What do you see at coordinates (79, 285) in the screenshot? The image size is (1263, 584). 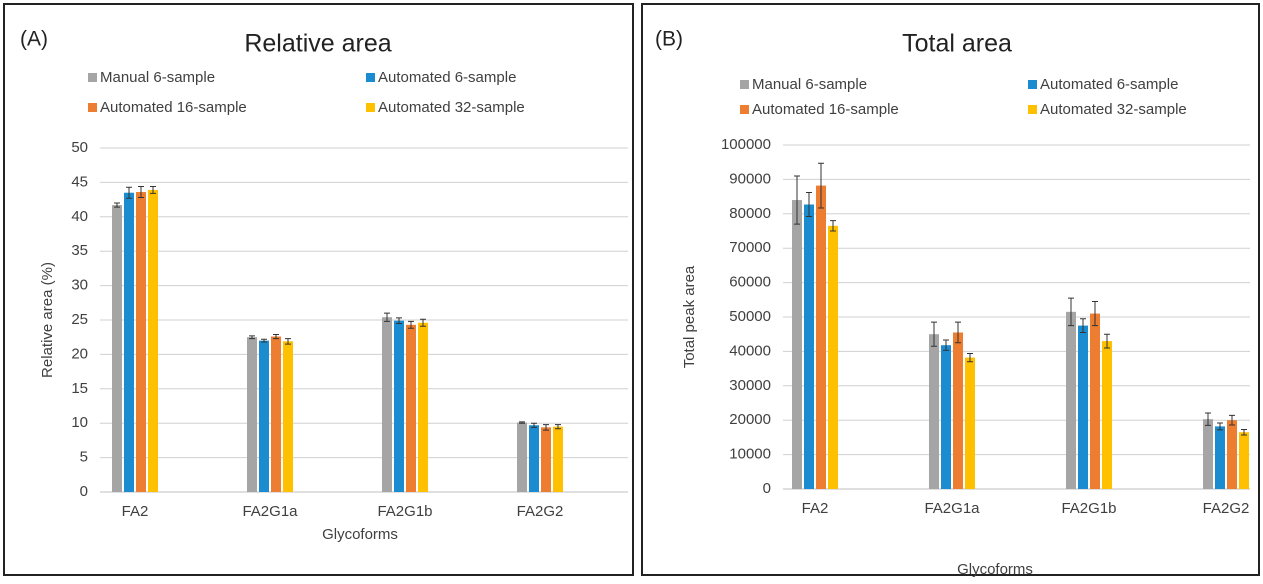 I see `y-tick-label: 30` at bounding box center [79, 285].